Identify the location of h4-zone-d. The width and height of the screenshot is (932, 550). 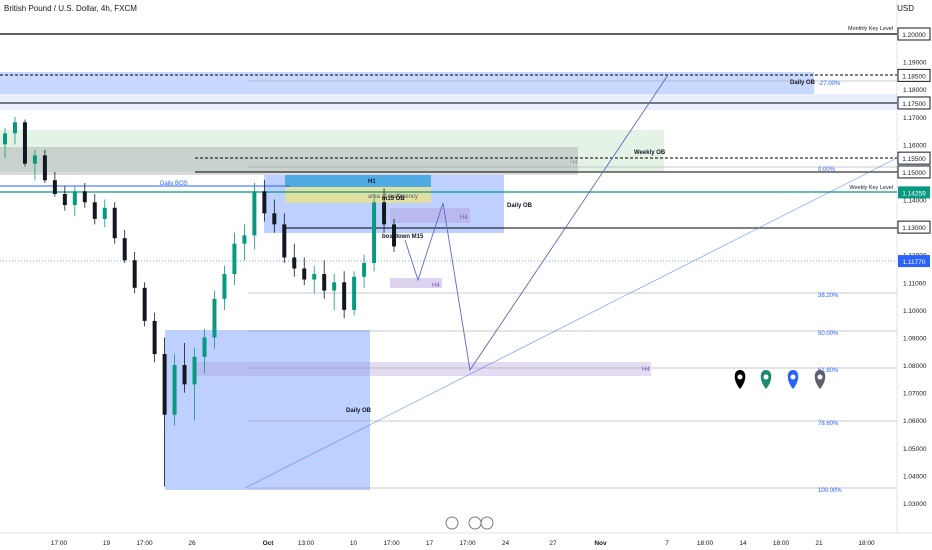
(423, 369).